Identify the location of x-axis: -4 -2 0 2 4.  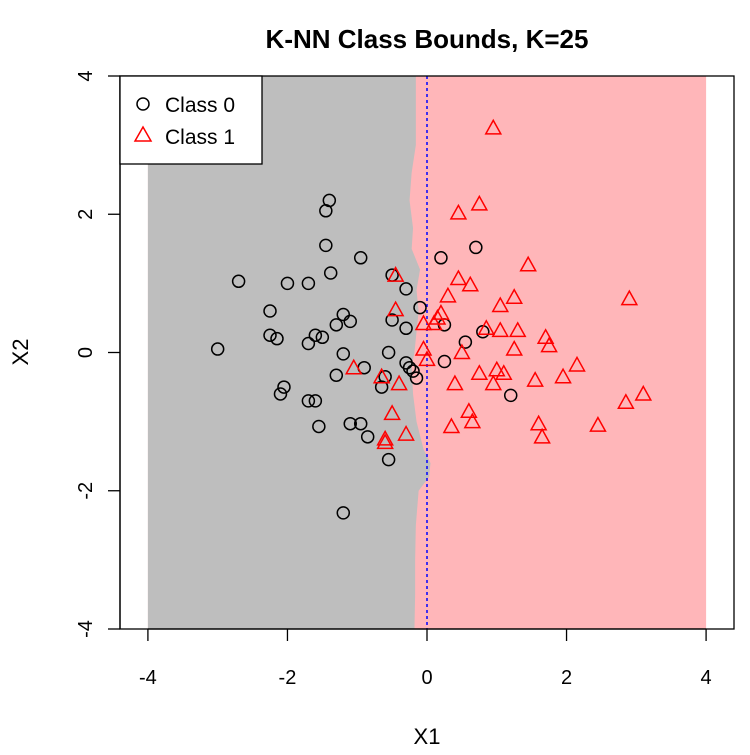
(425, 658).